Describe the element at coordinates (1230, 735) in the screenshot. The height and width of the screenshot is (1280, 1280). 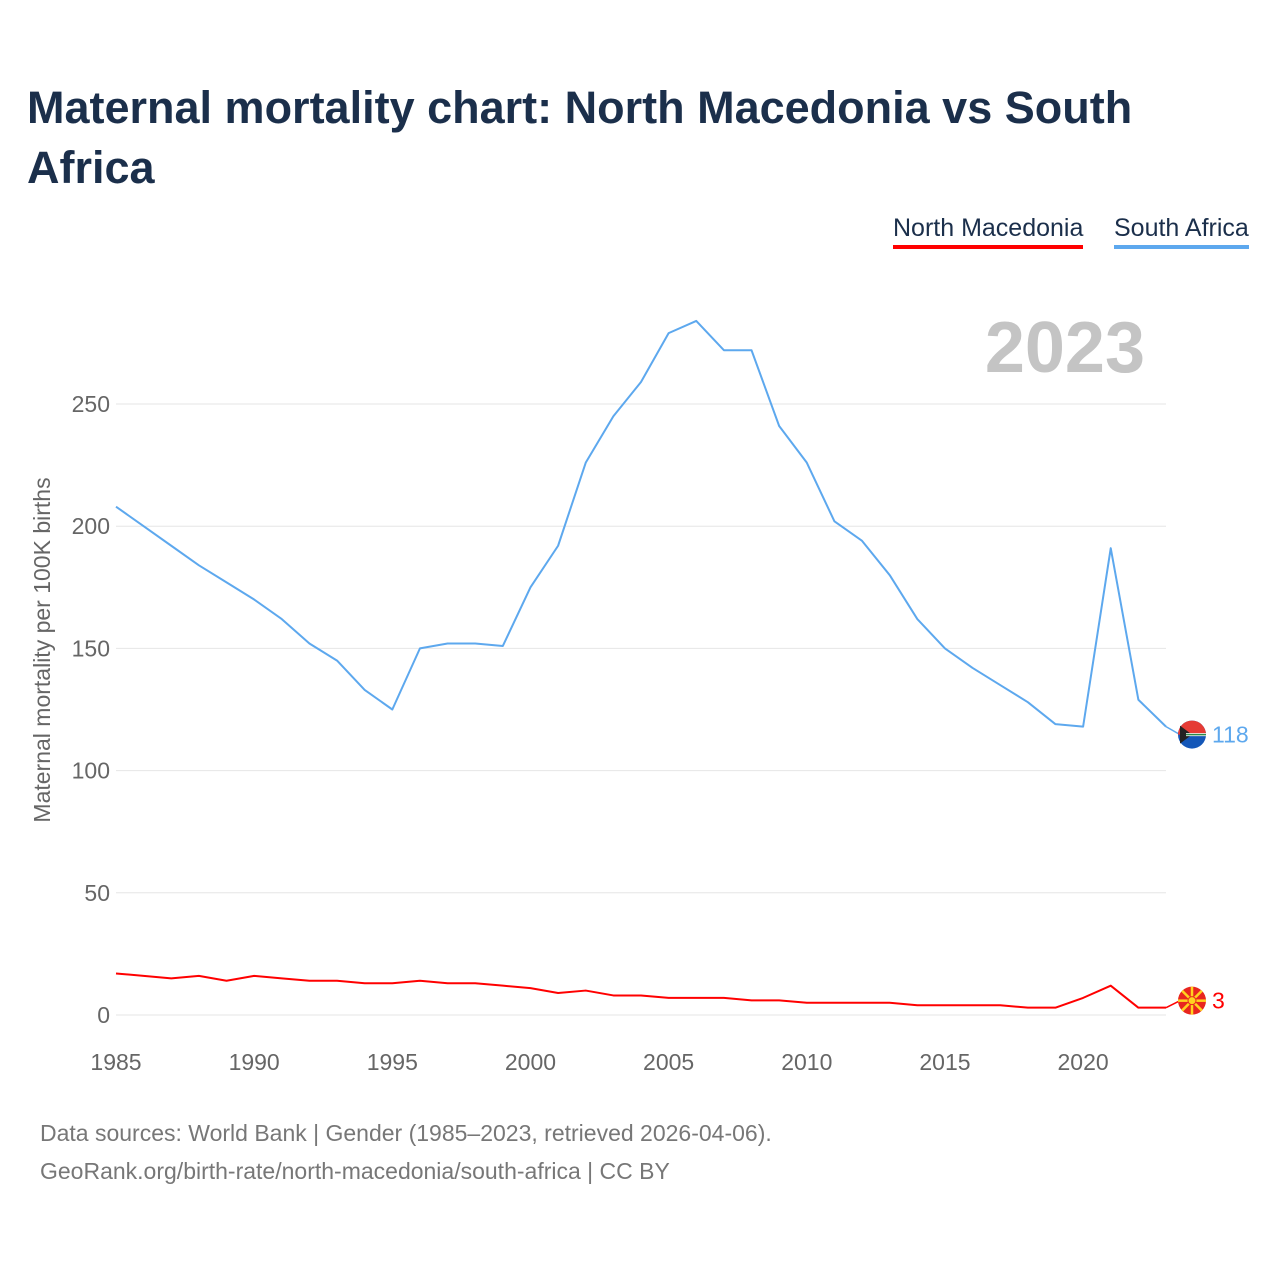
I see `end-value-label-south-africa: 118` at that location.